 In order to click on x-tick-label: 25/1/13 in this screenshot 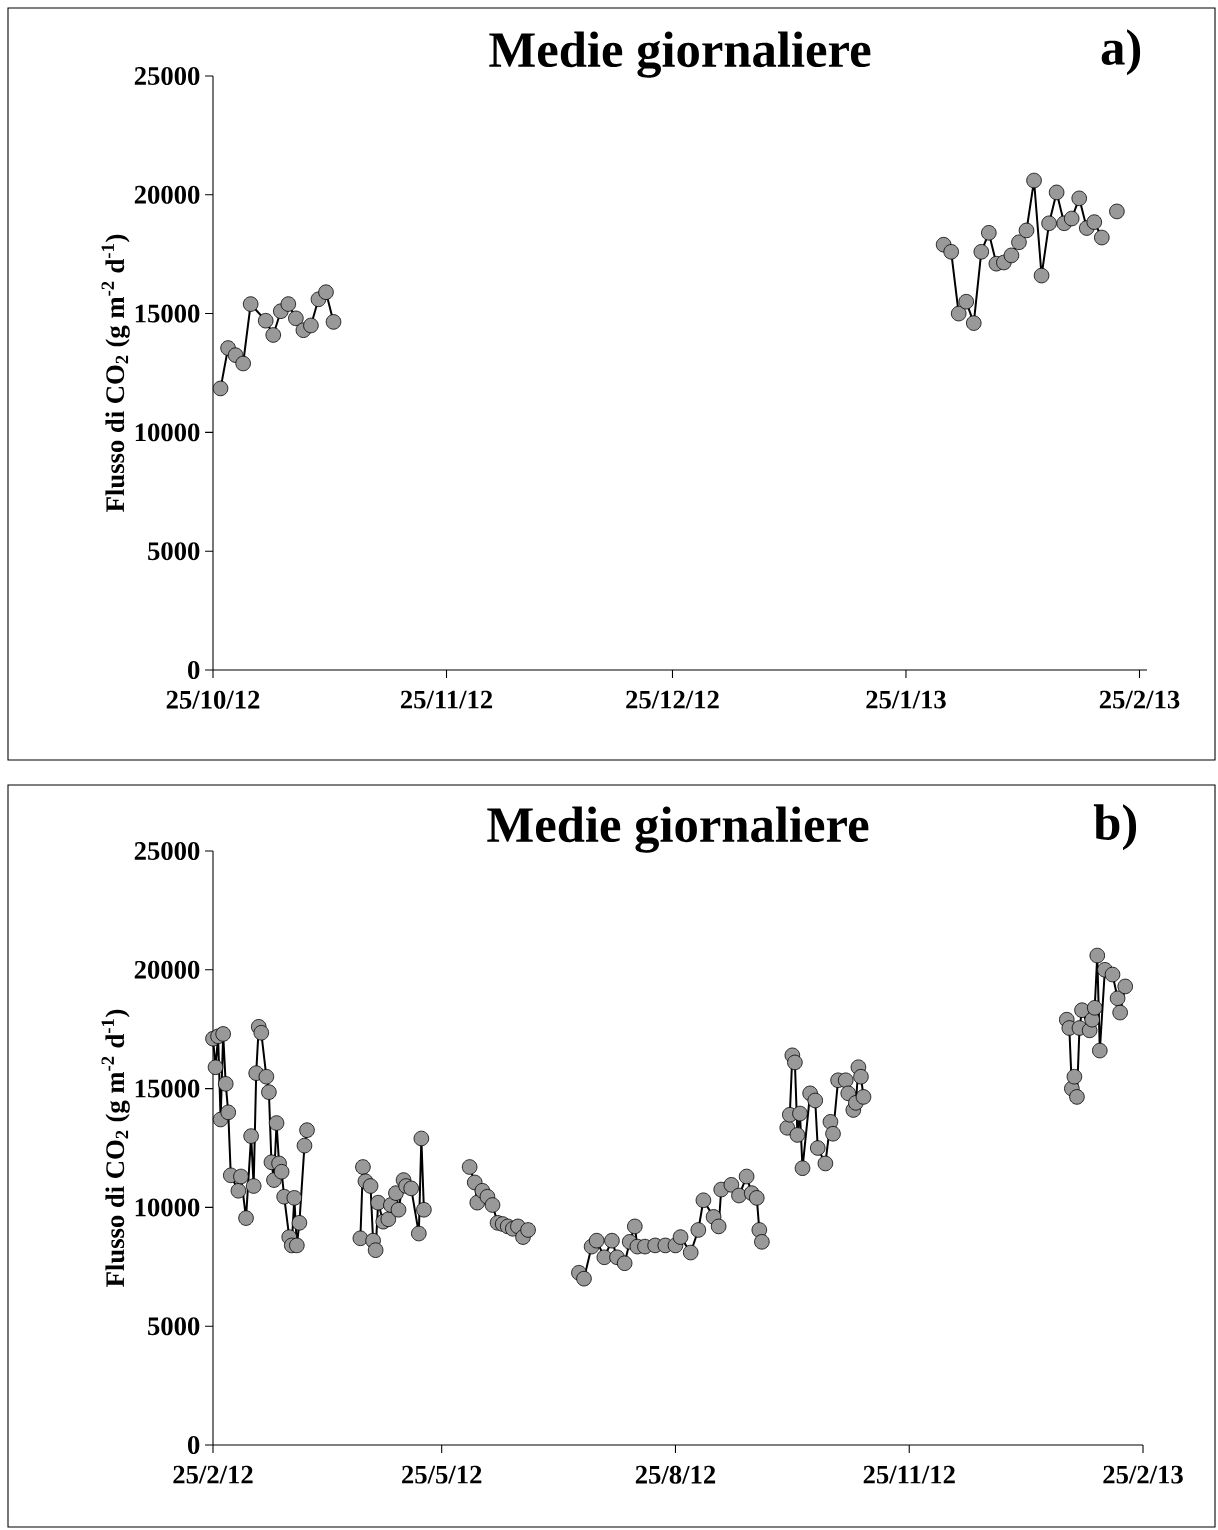, I will do `click(906, 699)`.